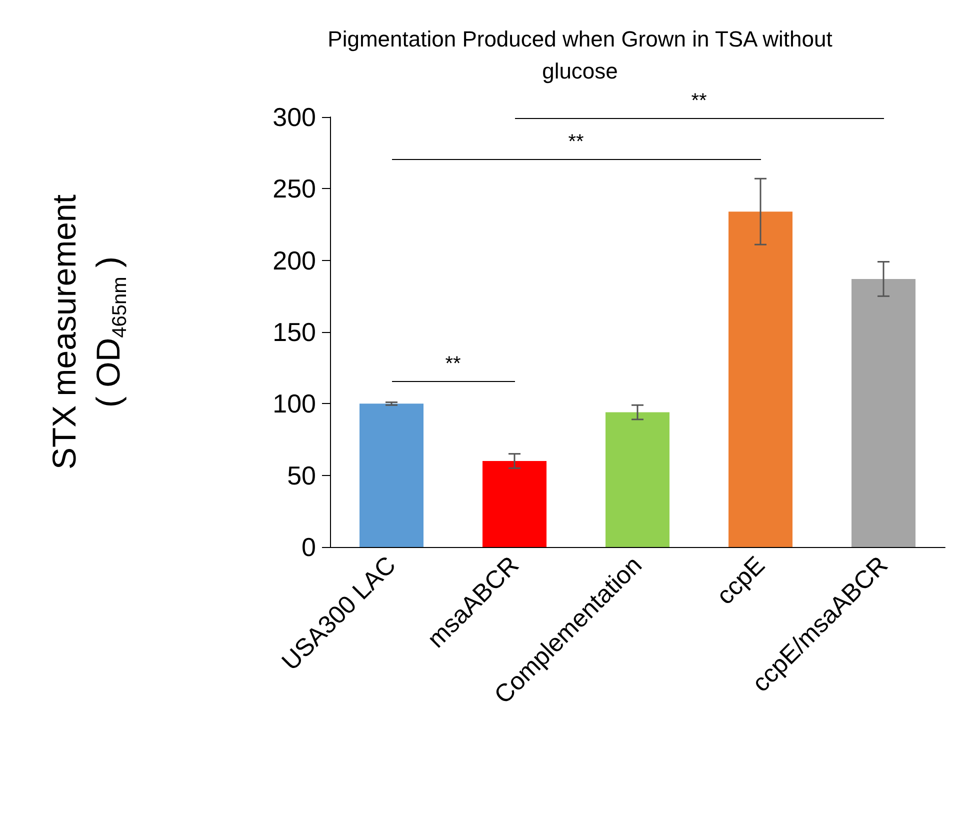 This screenshot has width=965, height=833. What do you see at coordinates (294, 403) in the screenshot?
I see `y-tick-label: 100` at bounding box center [294, 403].